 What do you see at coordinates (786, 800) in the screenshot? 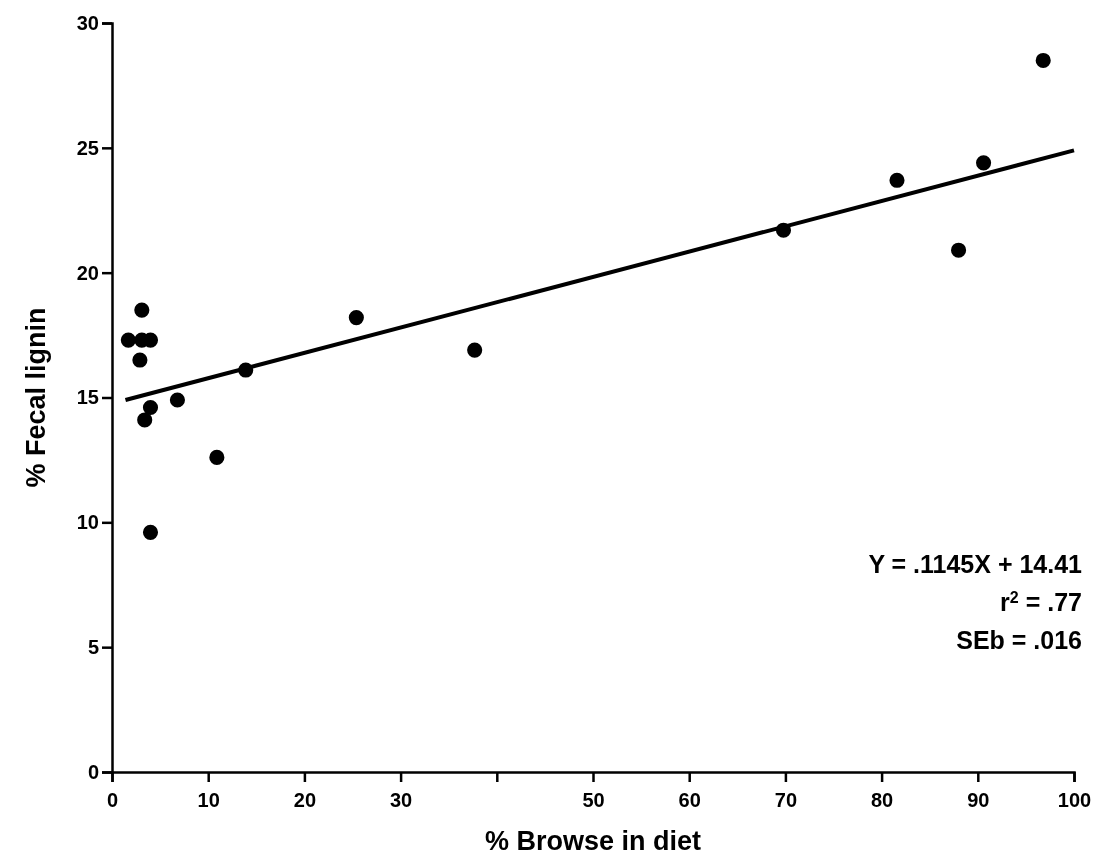
I see `x-tick-label: 70` at bounding box center [786, 800].